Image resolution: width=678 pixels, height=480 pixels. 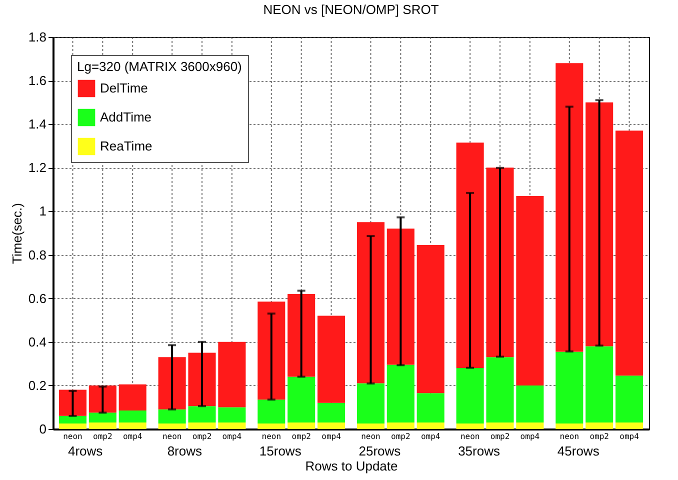 What do you see at coordinates (380, 451) in the screenshot?
I see `text: 25rows` at bounding box center [380, 451].